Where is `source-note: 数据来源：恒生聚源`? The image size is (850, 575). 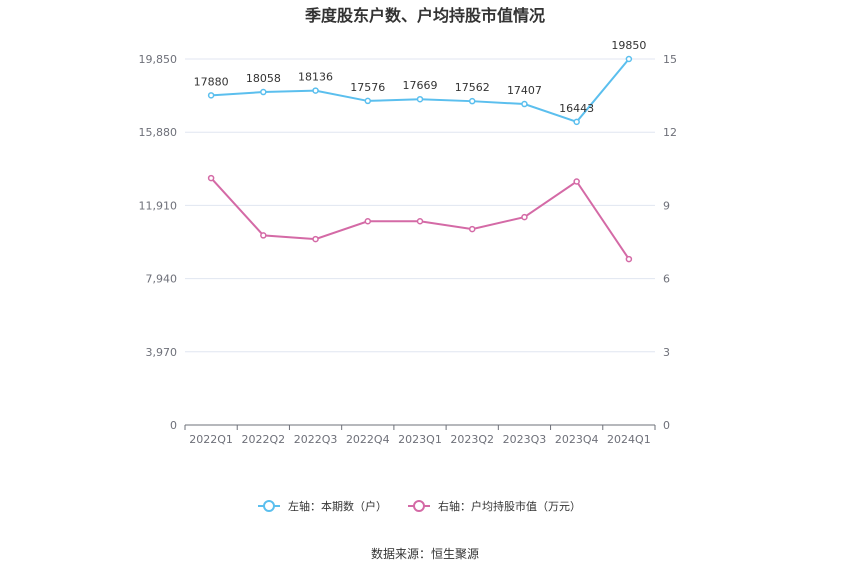 source-note: 数据来源：恒生聚源 is located at coordinates (425, 553).